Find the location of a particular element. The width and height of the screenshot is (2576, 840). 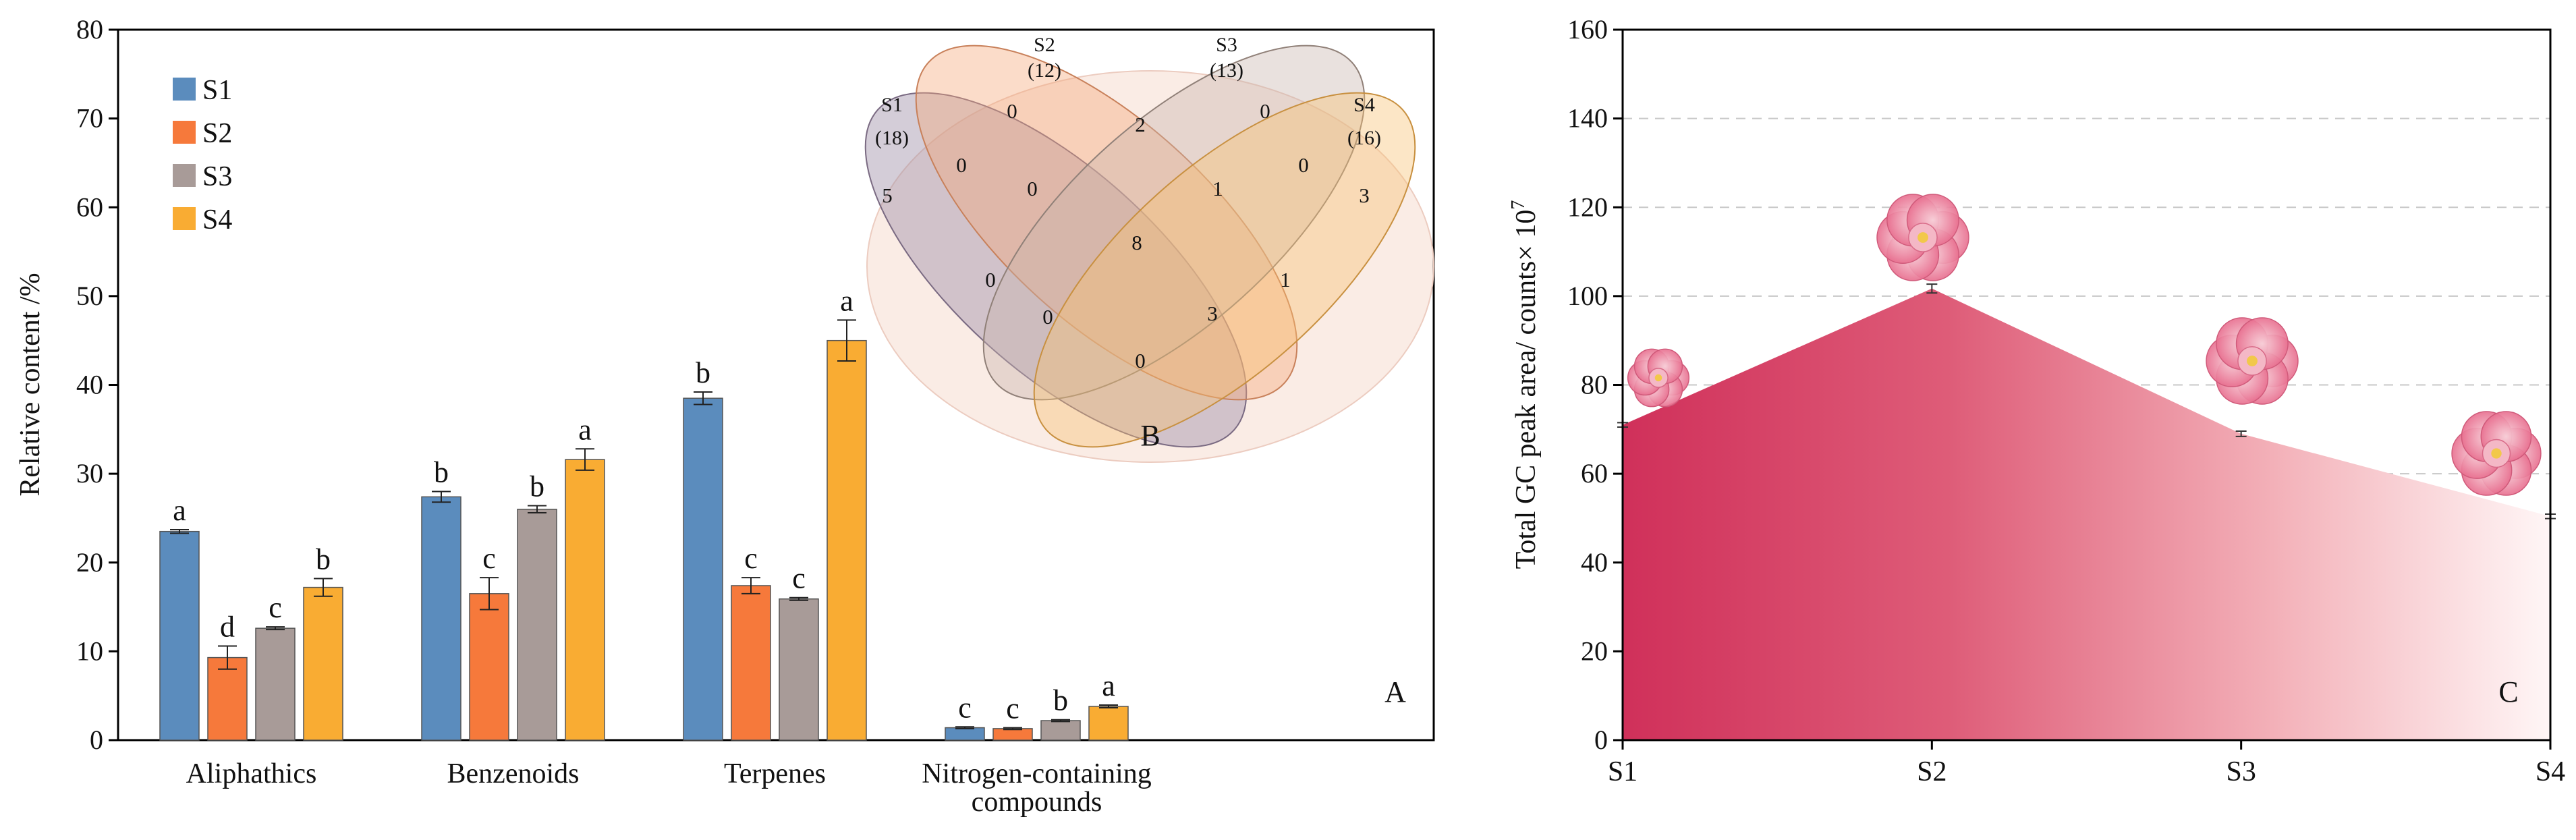

y-axis-label-text: Total GC peak area/ counts× 10 is located at coordinates (1526, 389).